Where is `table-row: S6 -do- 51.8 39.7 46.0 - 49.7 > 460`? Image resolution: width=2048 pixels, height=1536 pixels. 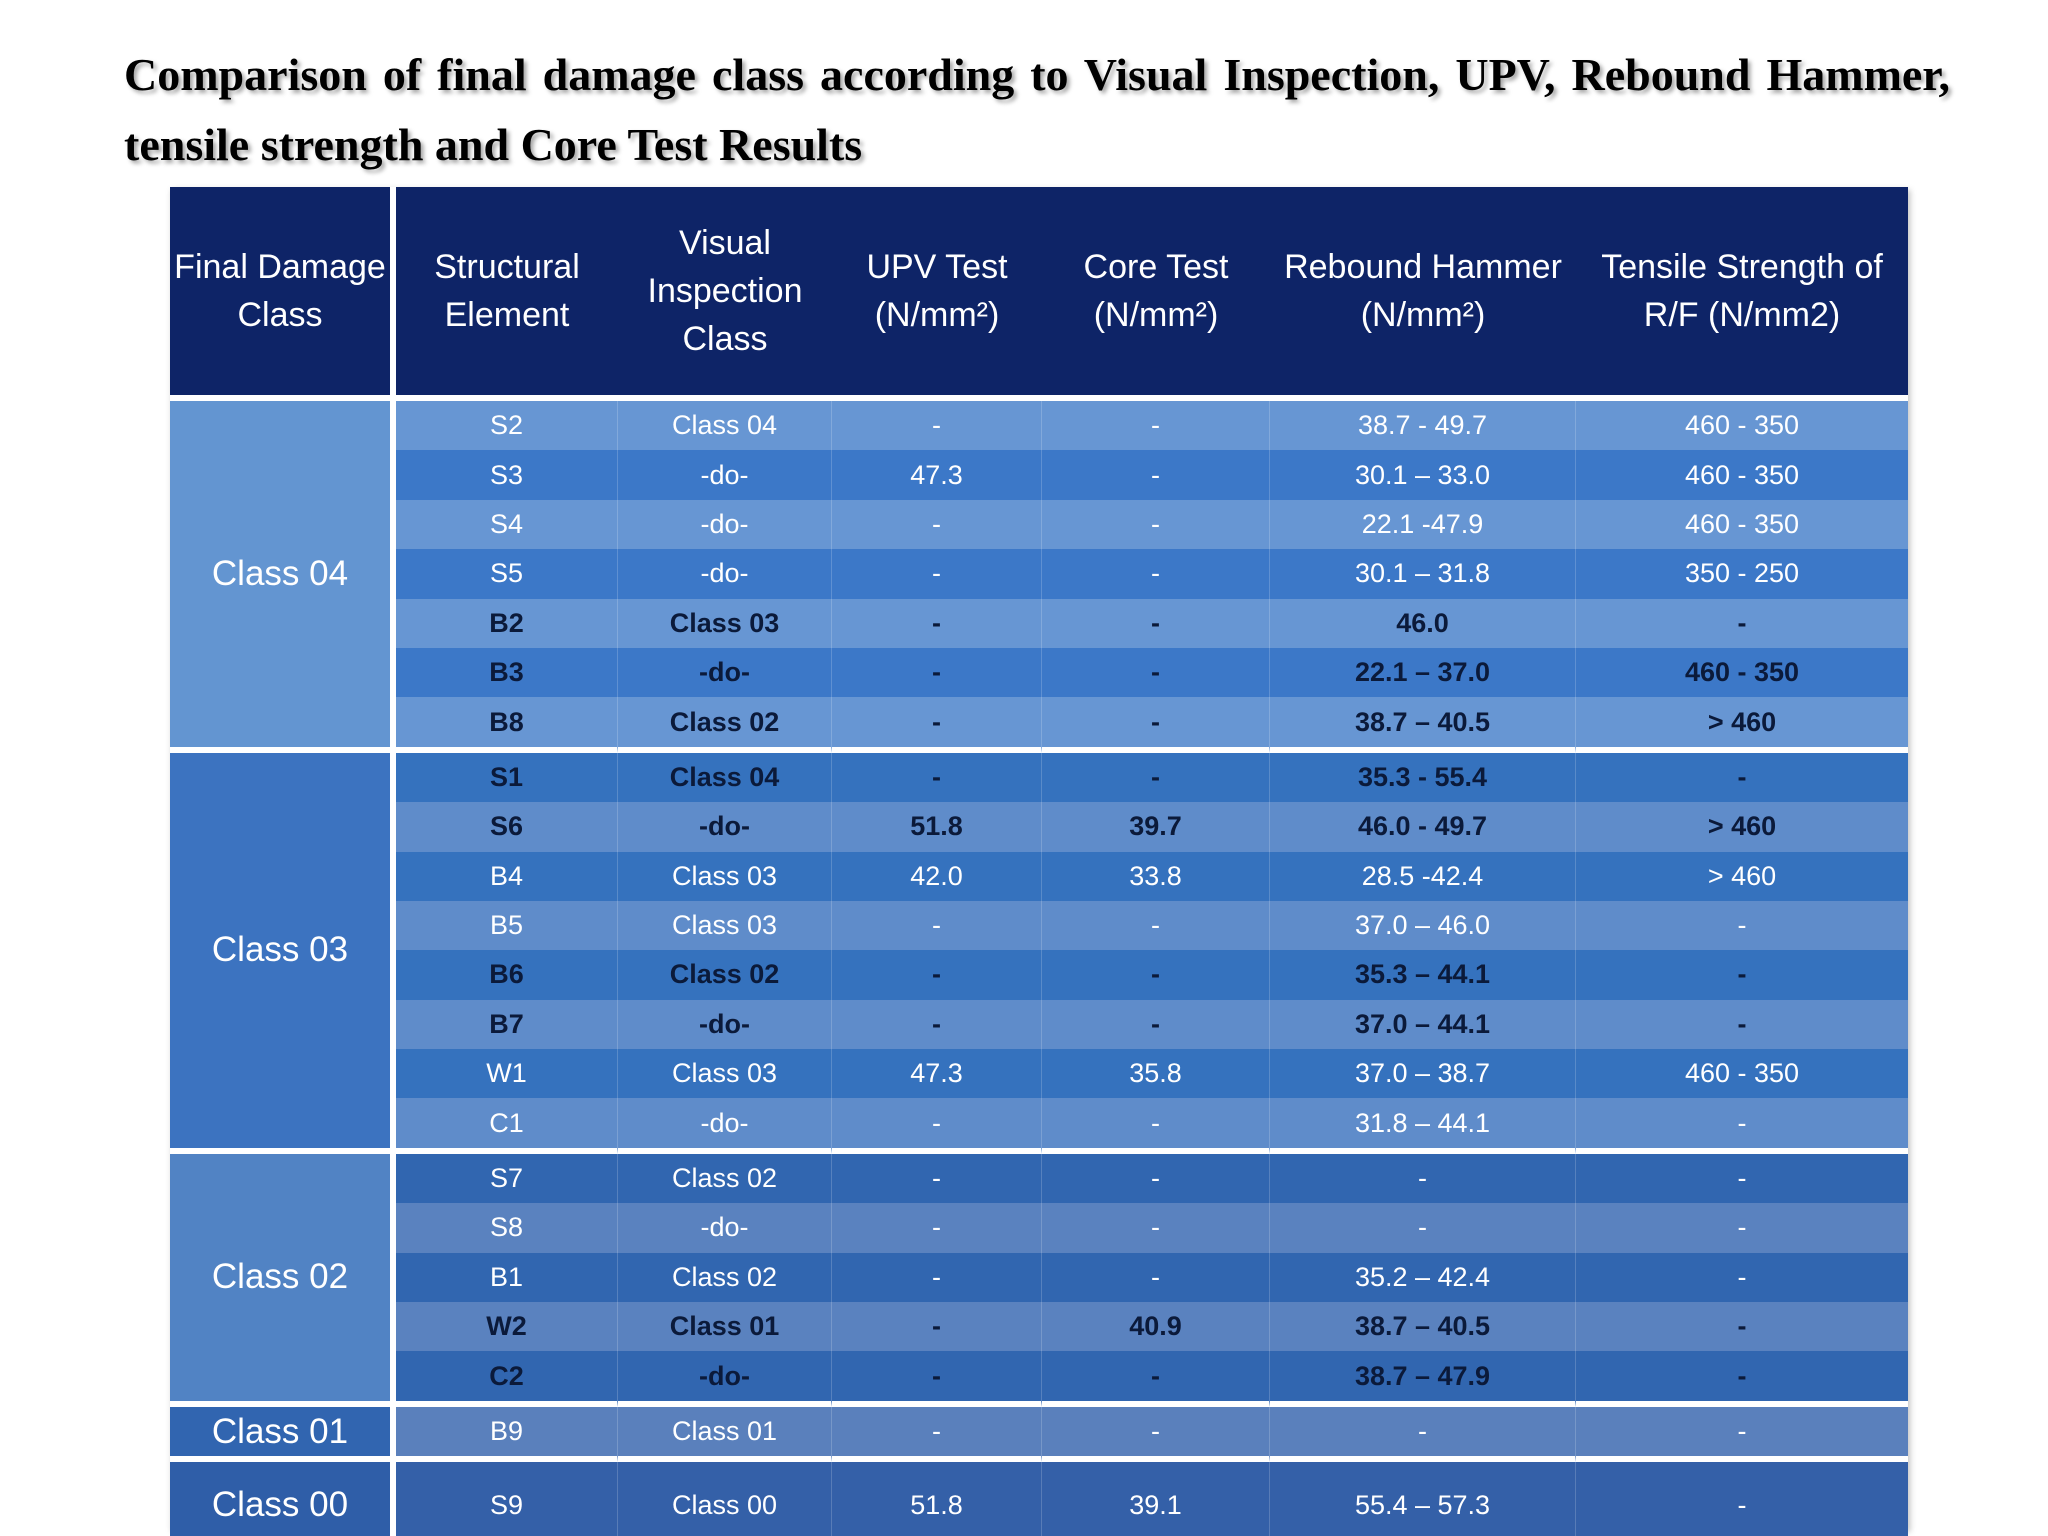 table-row: S6 -do- 51.8 39.7 46.0 - 49.7 > 460 is located at coordinates (1039, 827).